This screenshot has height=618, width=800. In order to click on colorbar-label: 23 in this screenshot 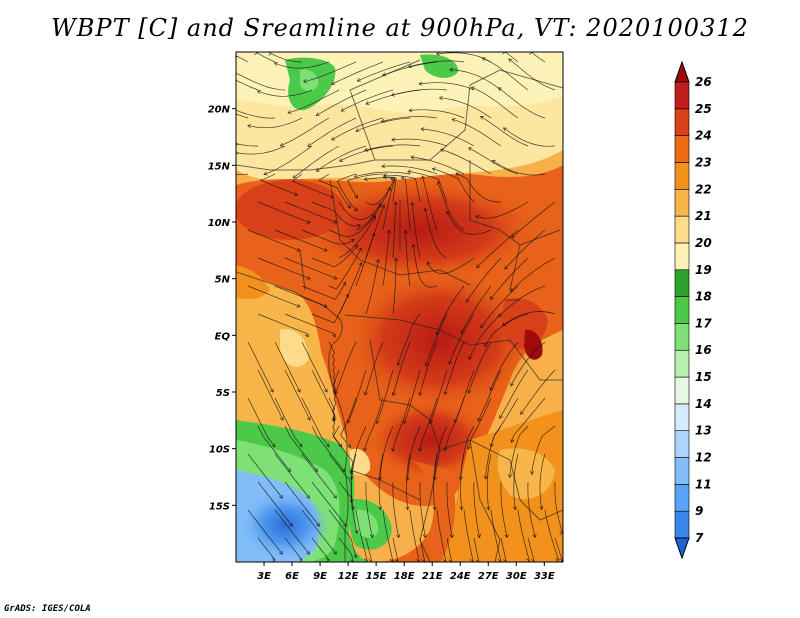, I will do `click(703, 162)`.